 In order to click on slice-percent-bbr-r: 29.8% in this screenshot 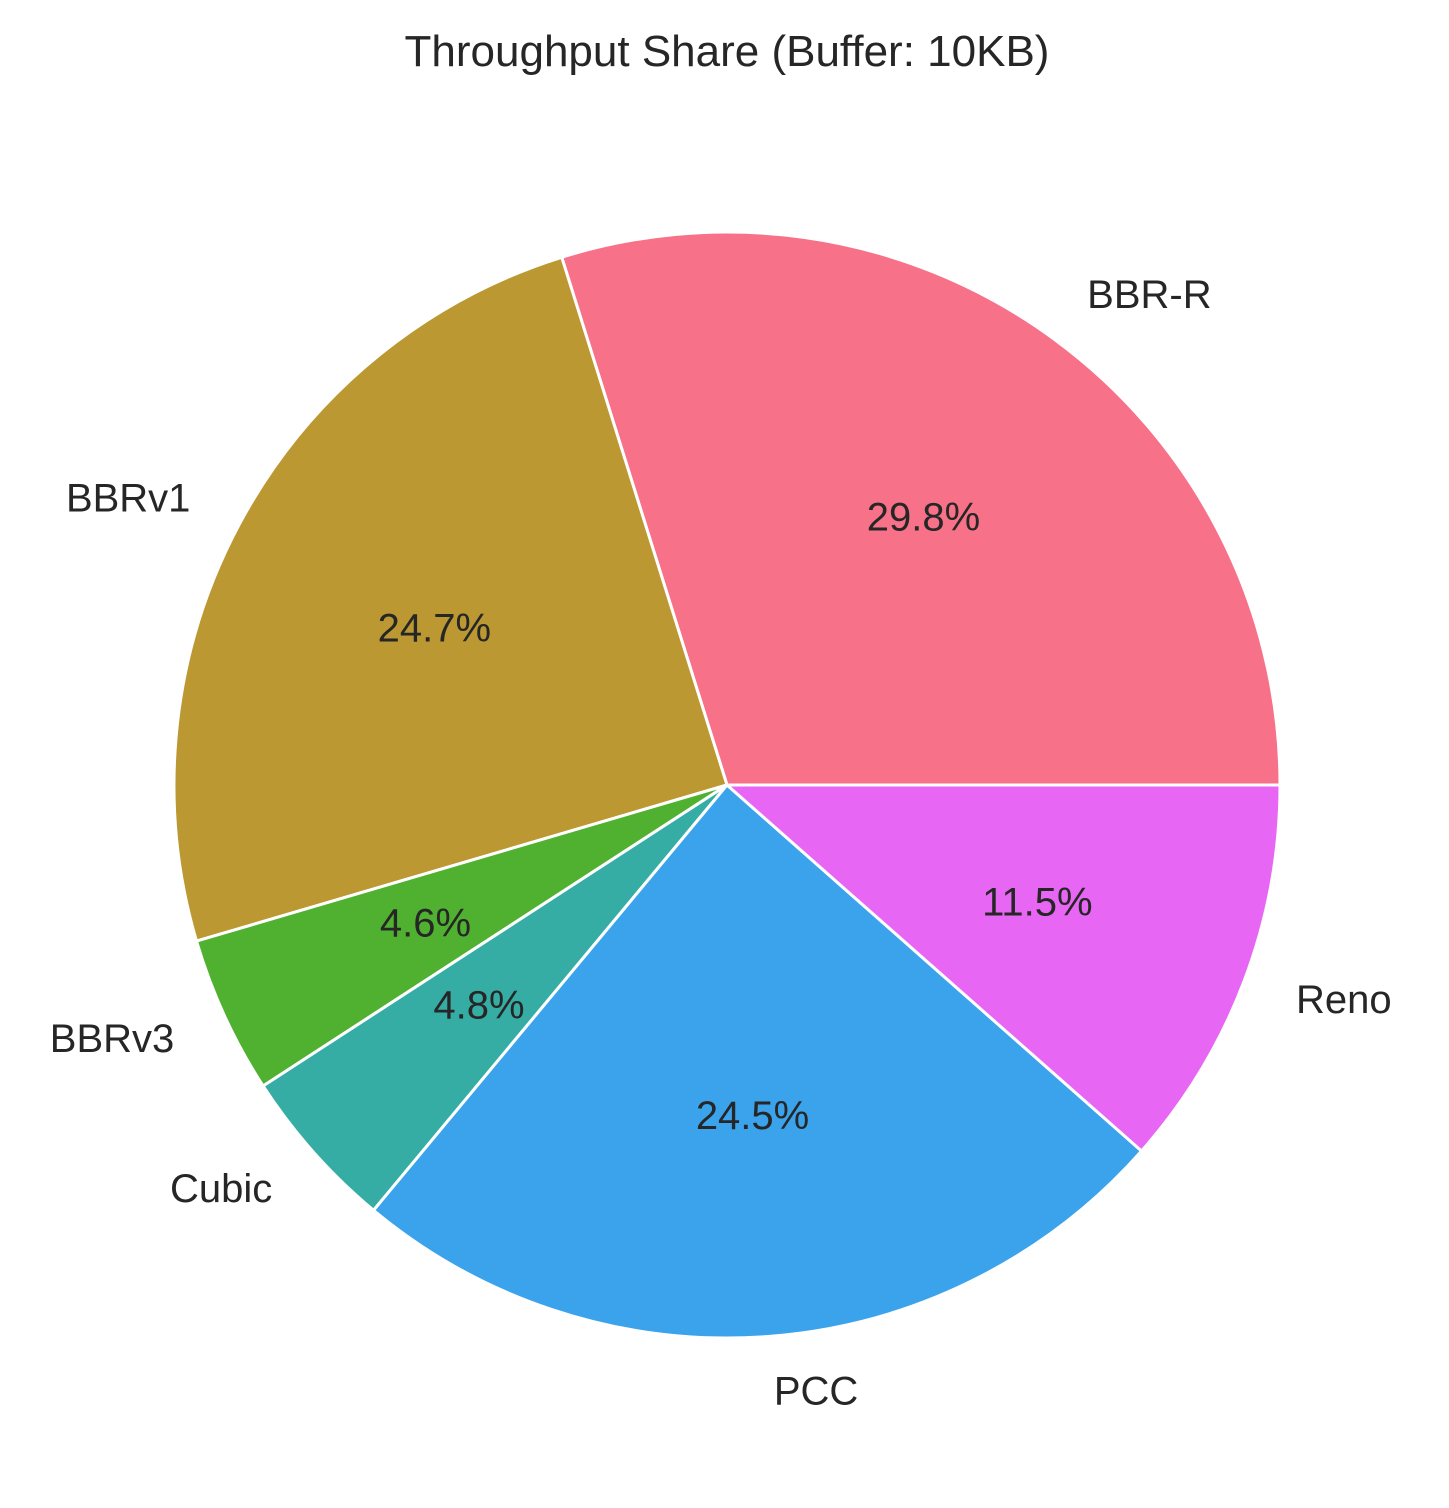, I will do `click(923, 518)`.